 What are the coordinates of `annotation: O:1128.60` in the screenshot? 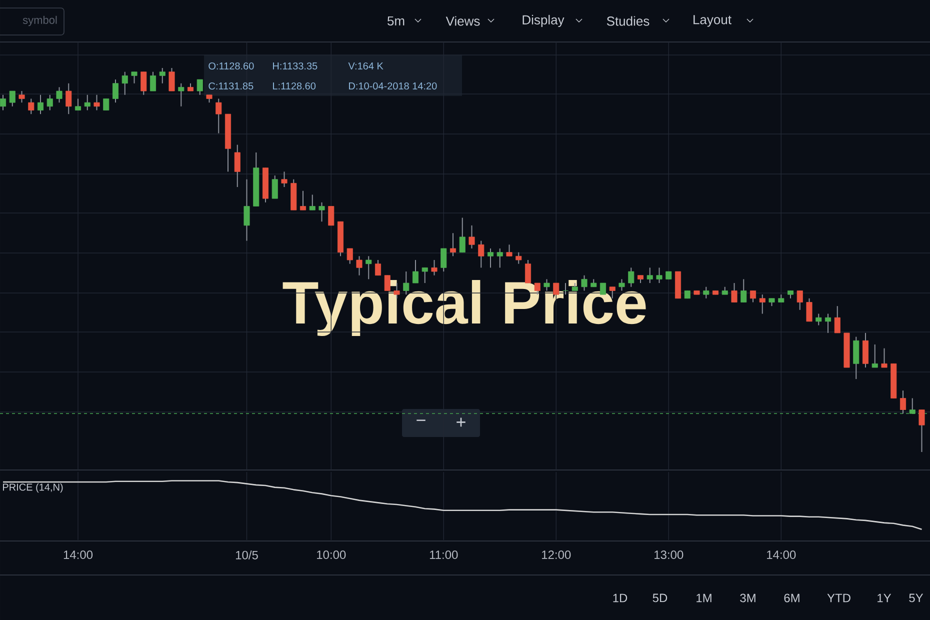 It's located at (231, 66).